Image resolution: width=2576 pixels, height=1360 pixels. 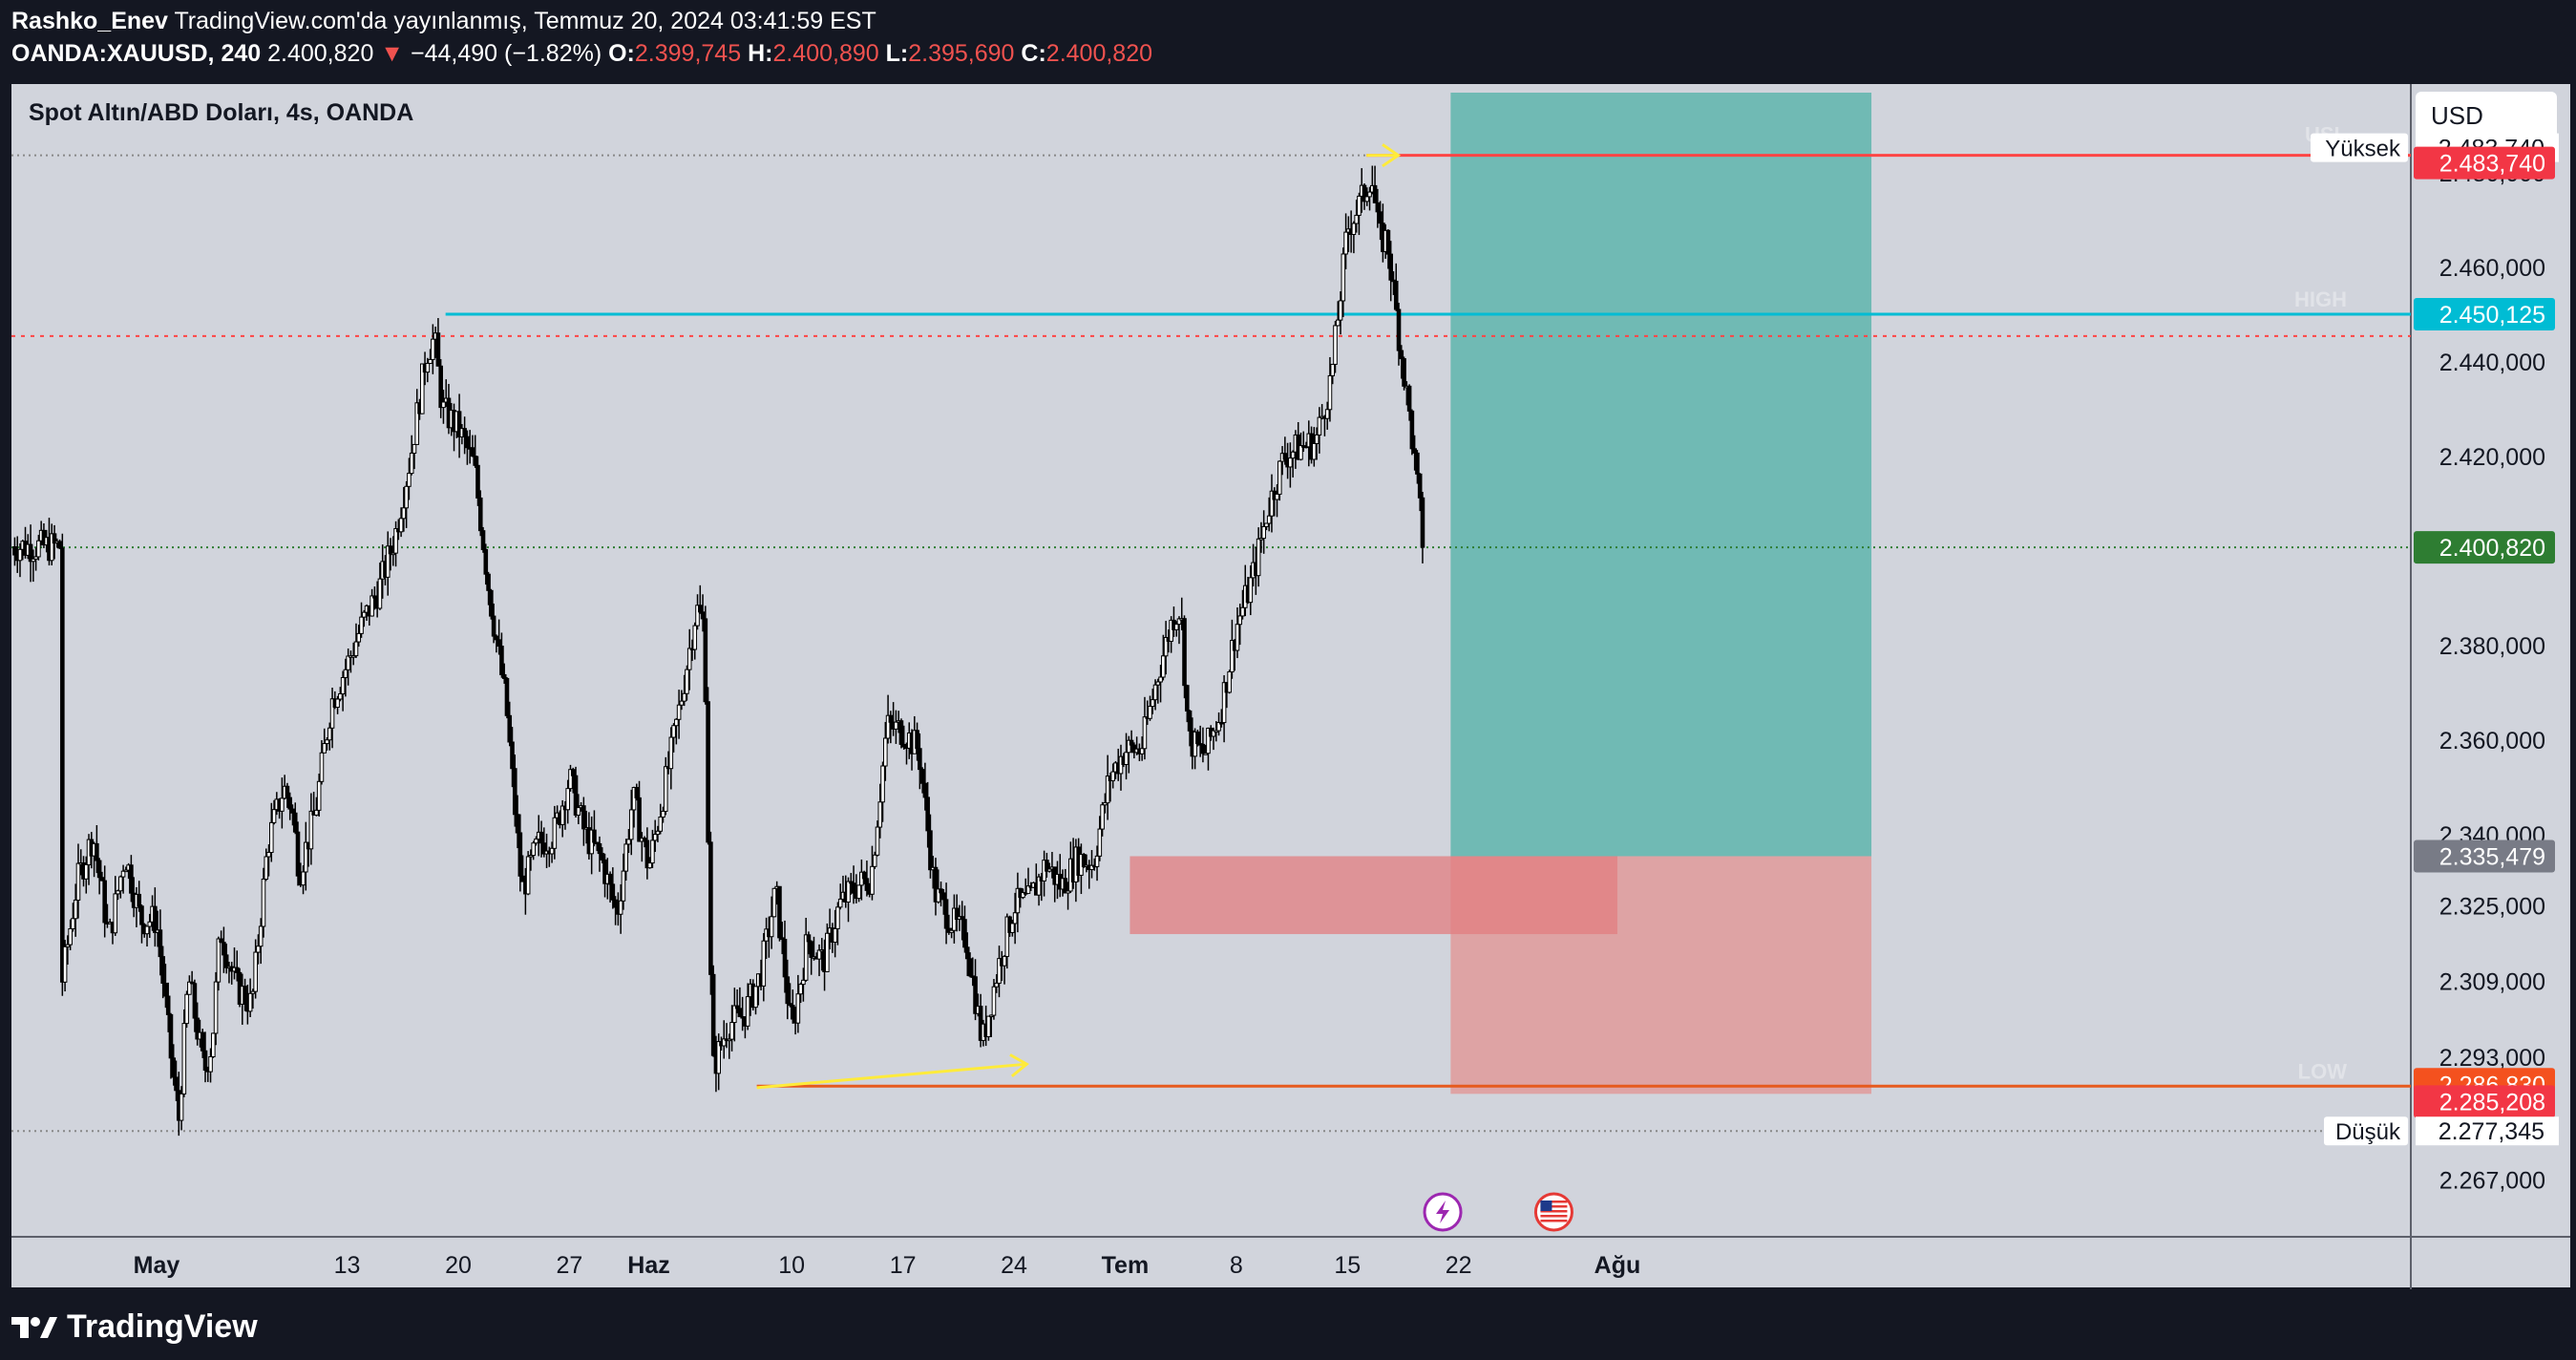 What do you see at coordinates (688, 54) in the screenshot?
I see `open-value: 2.399,745` at bounding box center [688, 54].